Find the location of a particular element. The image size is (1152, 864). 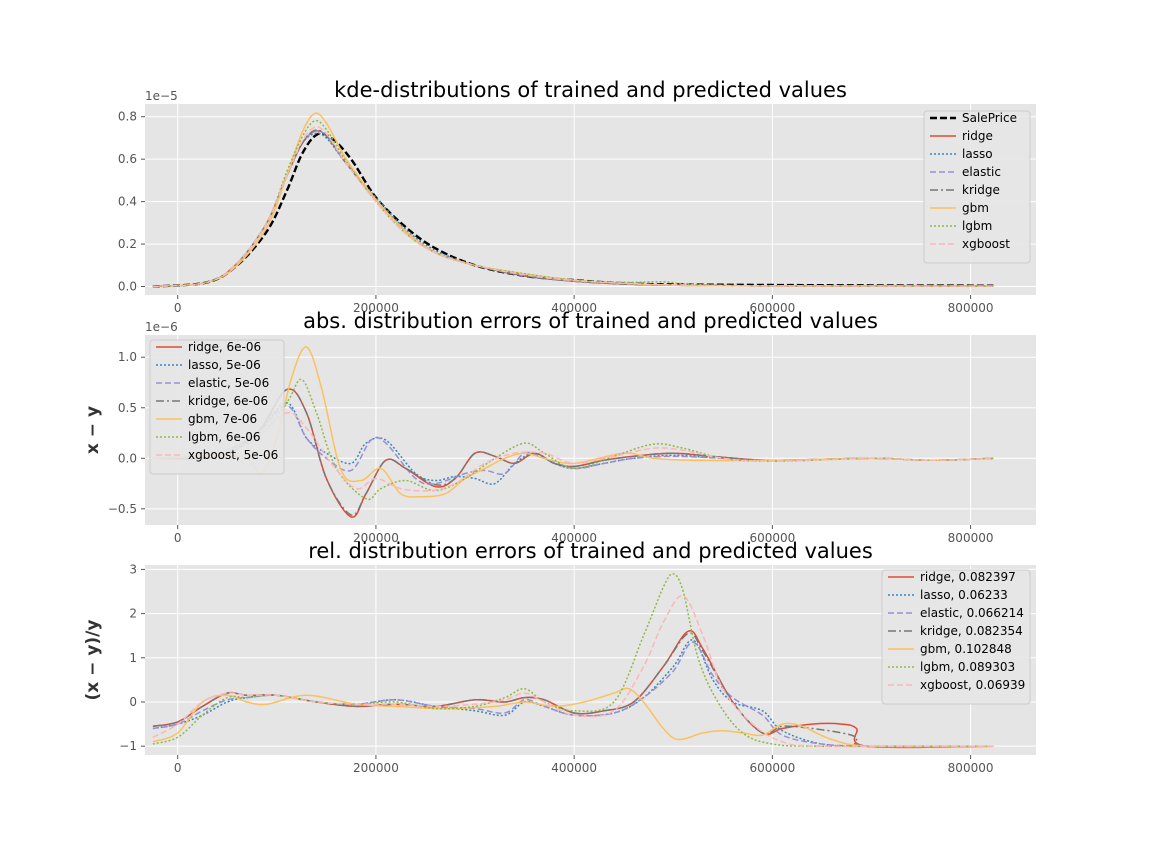

y-tick-label: 2 is located at coordinates (133, 614).